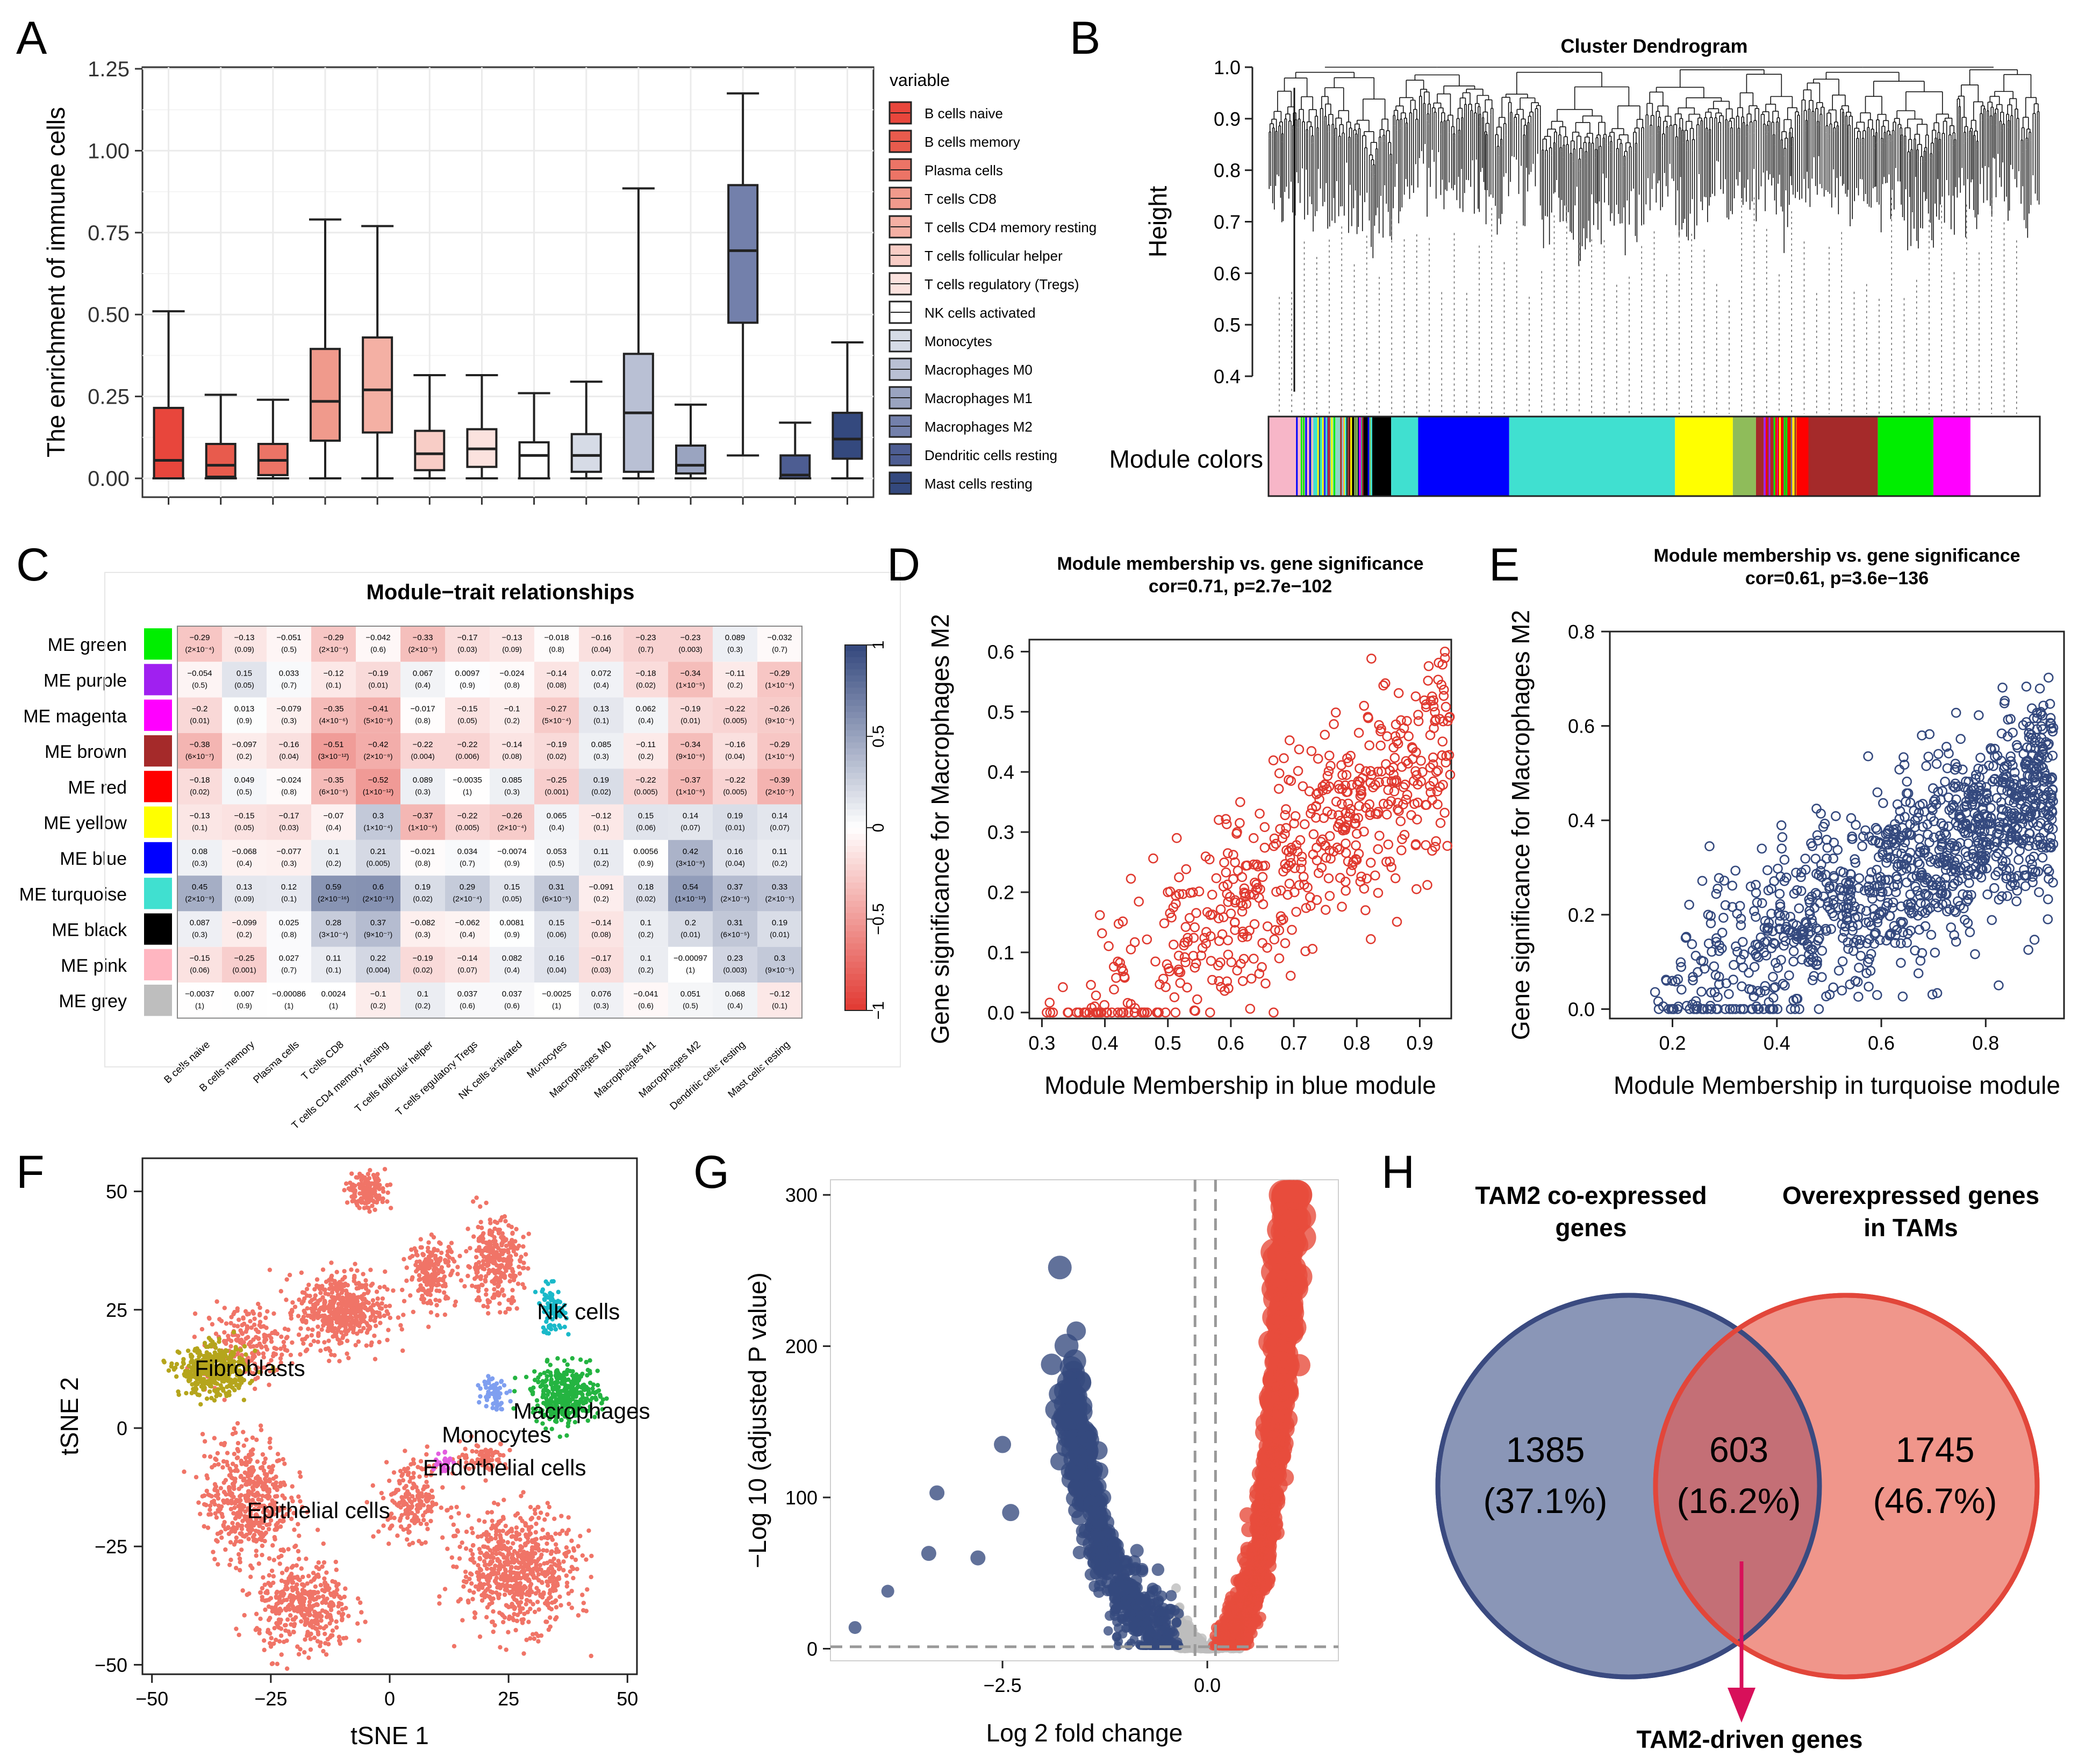  I want to click on cell-correlation: −0.062, so click(467, 922).